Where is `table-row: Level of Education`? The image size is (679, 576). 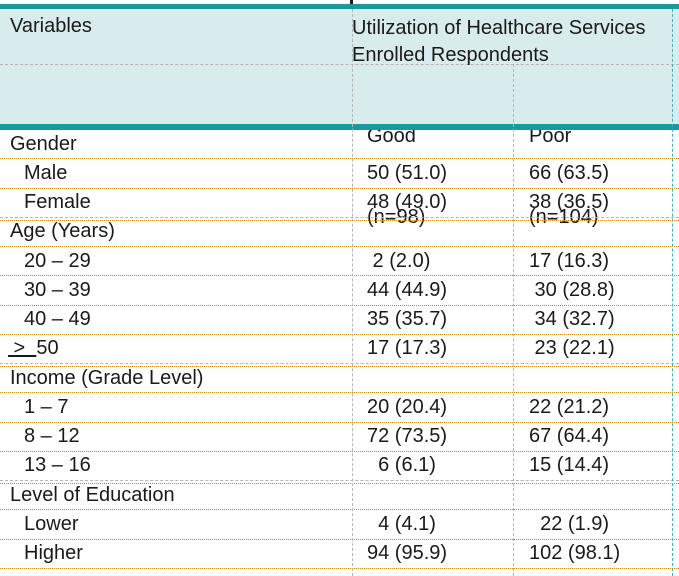
table-row: Level of Education is located at coordinates (339, 496).